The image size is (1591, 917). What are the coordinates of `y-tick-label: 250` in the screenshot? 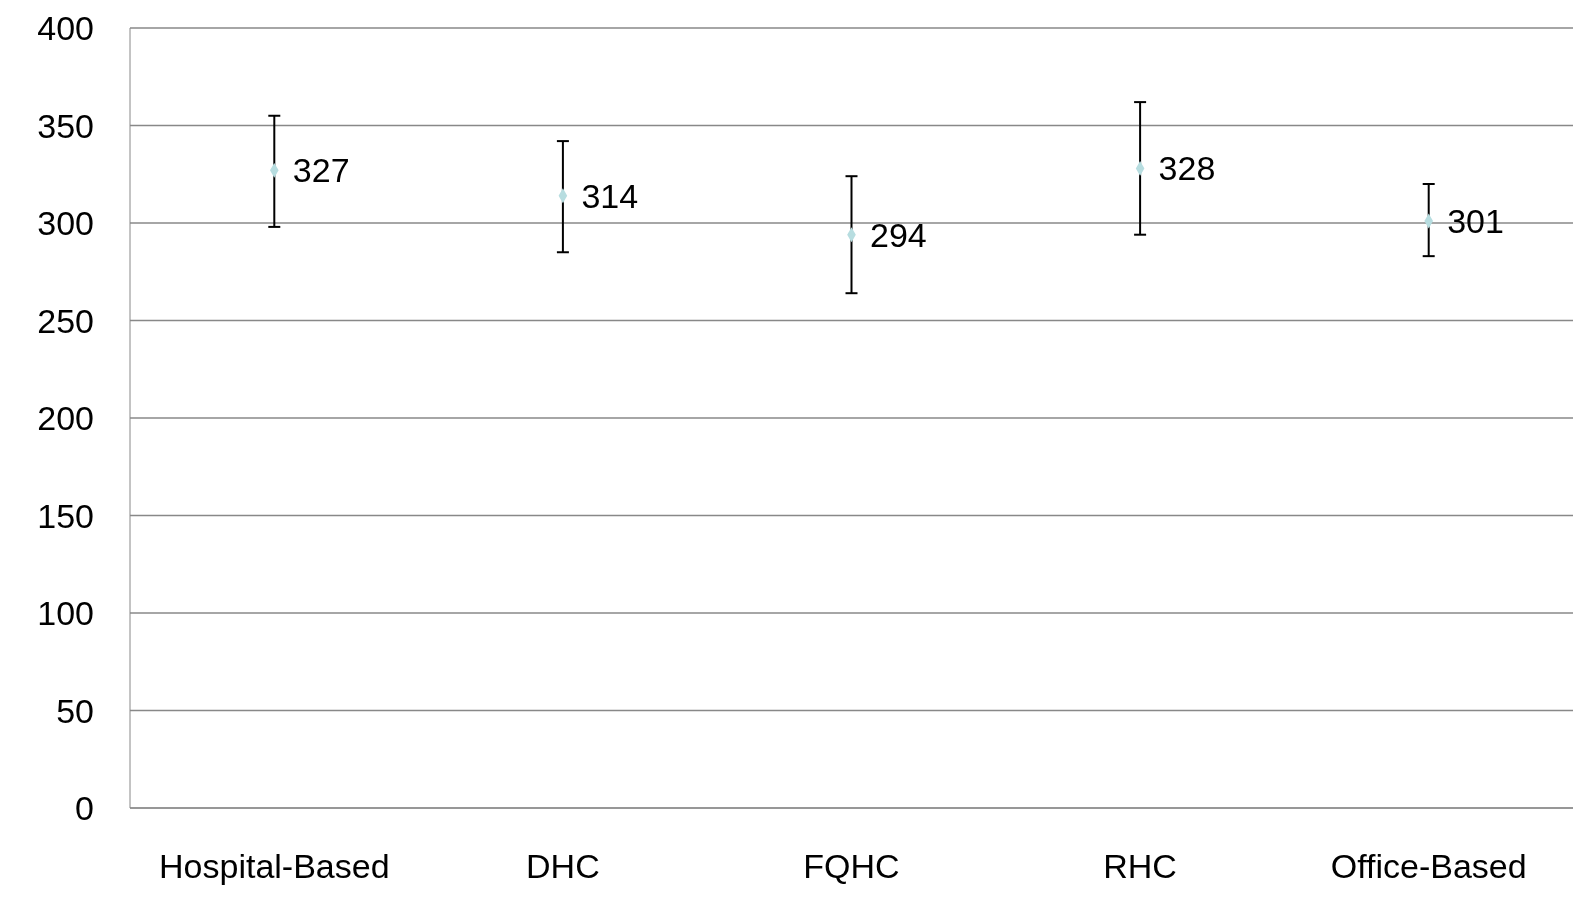 It's located at (65, 320).